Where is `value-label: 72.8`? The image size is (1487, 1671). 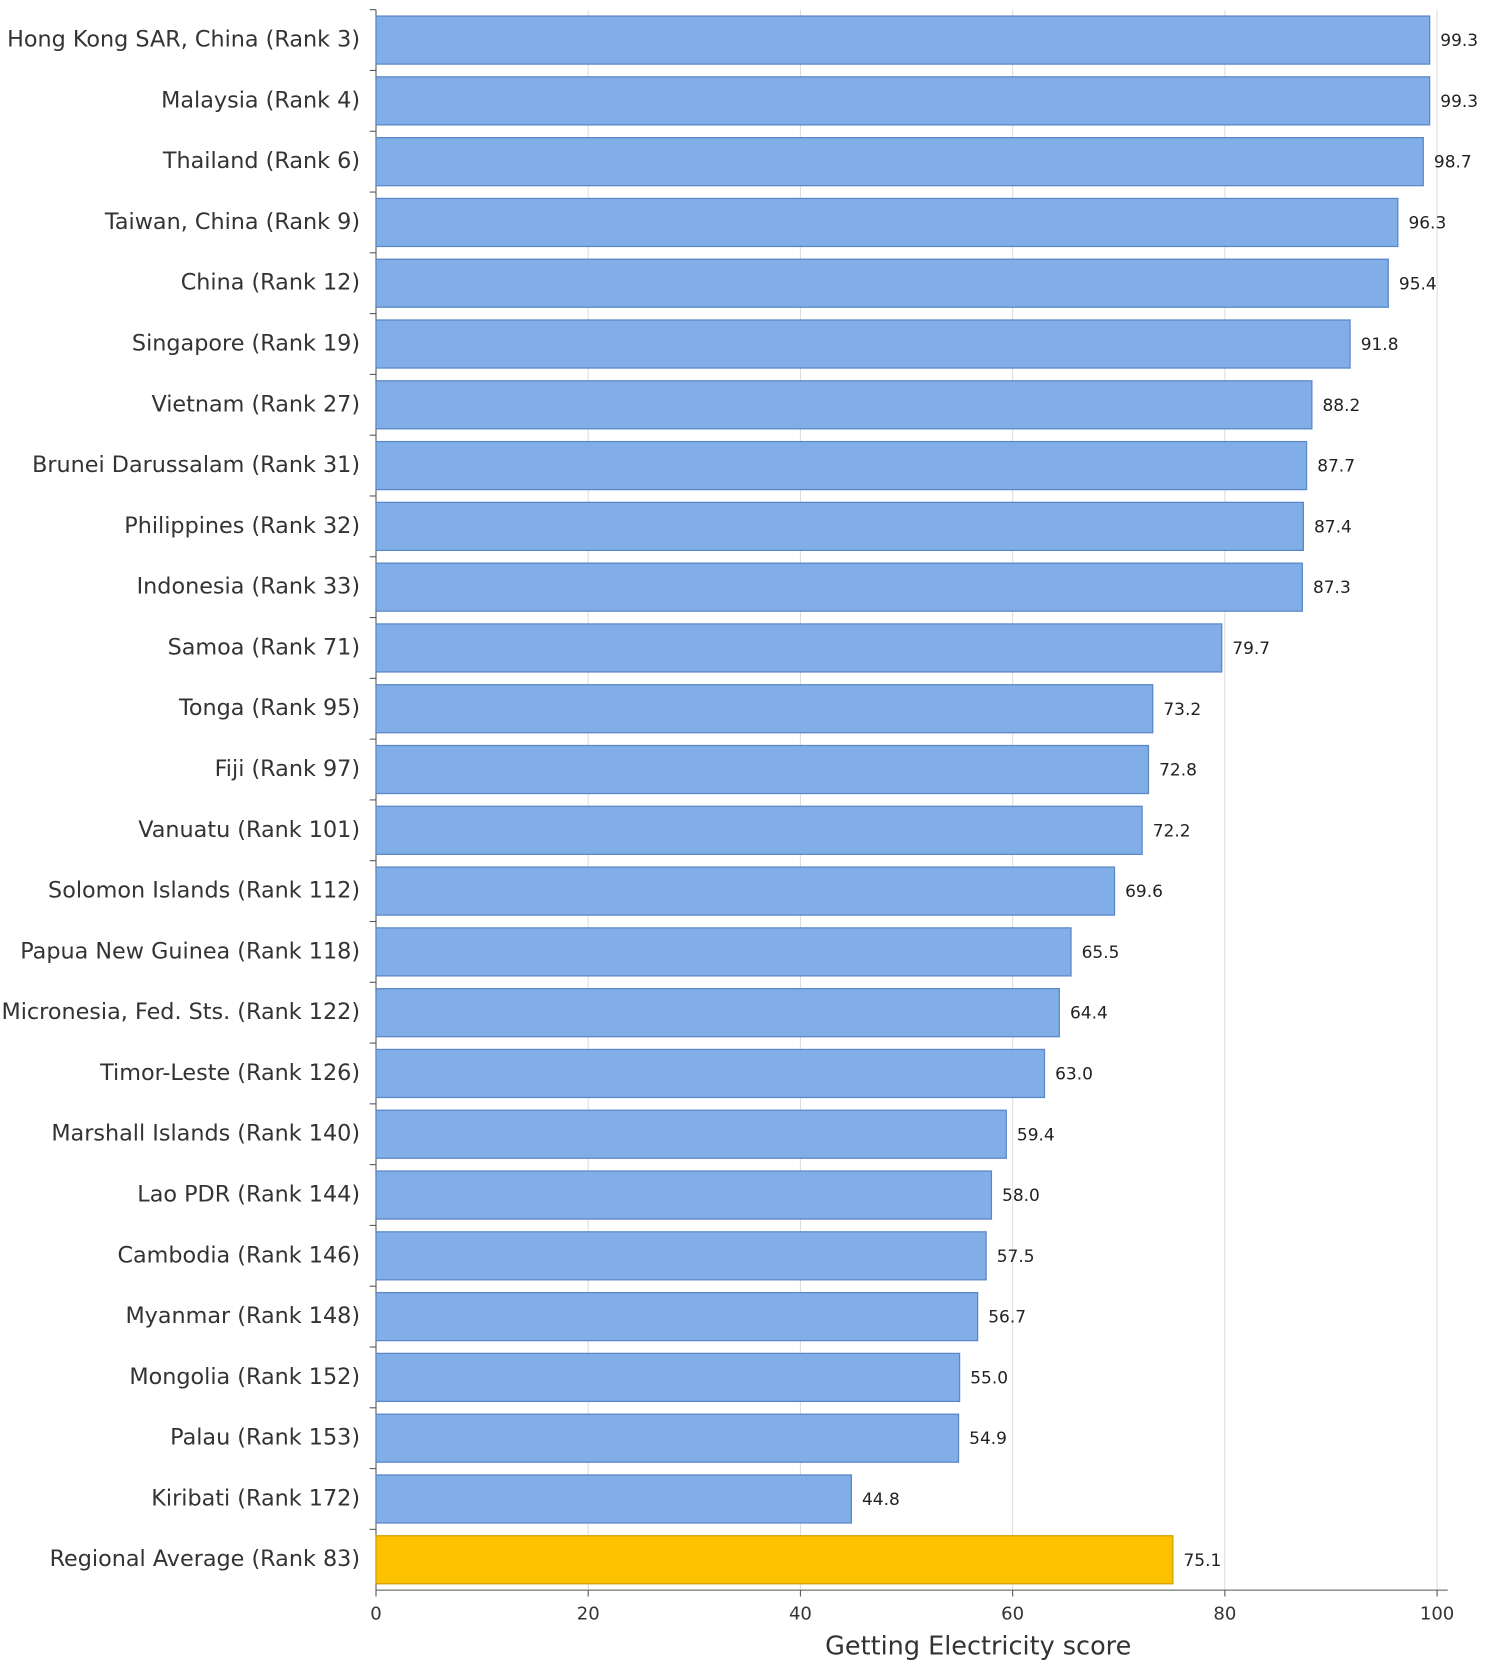 value-label: 72.8 is located at coordinates (1178, 771).